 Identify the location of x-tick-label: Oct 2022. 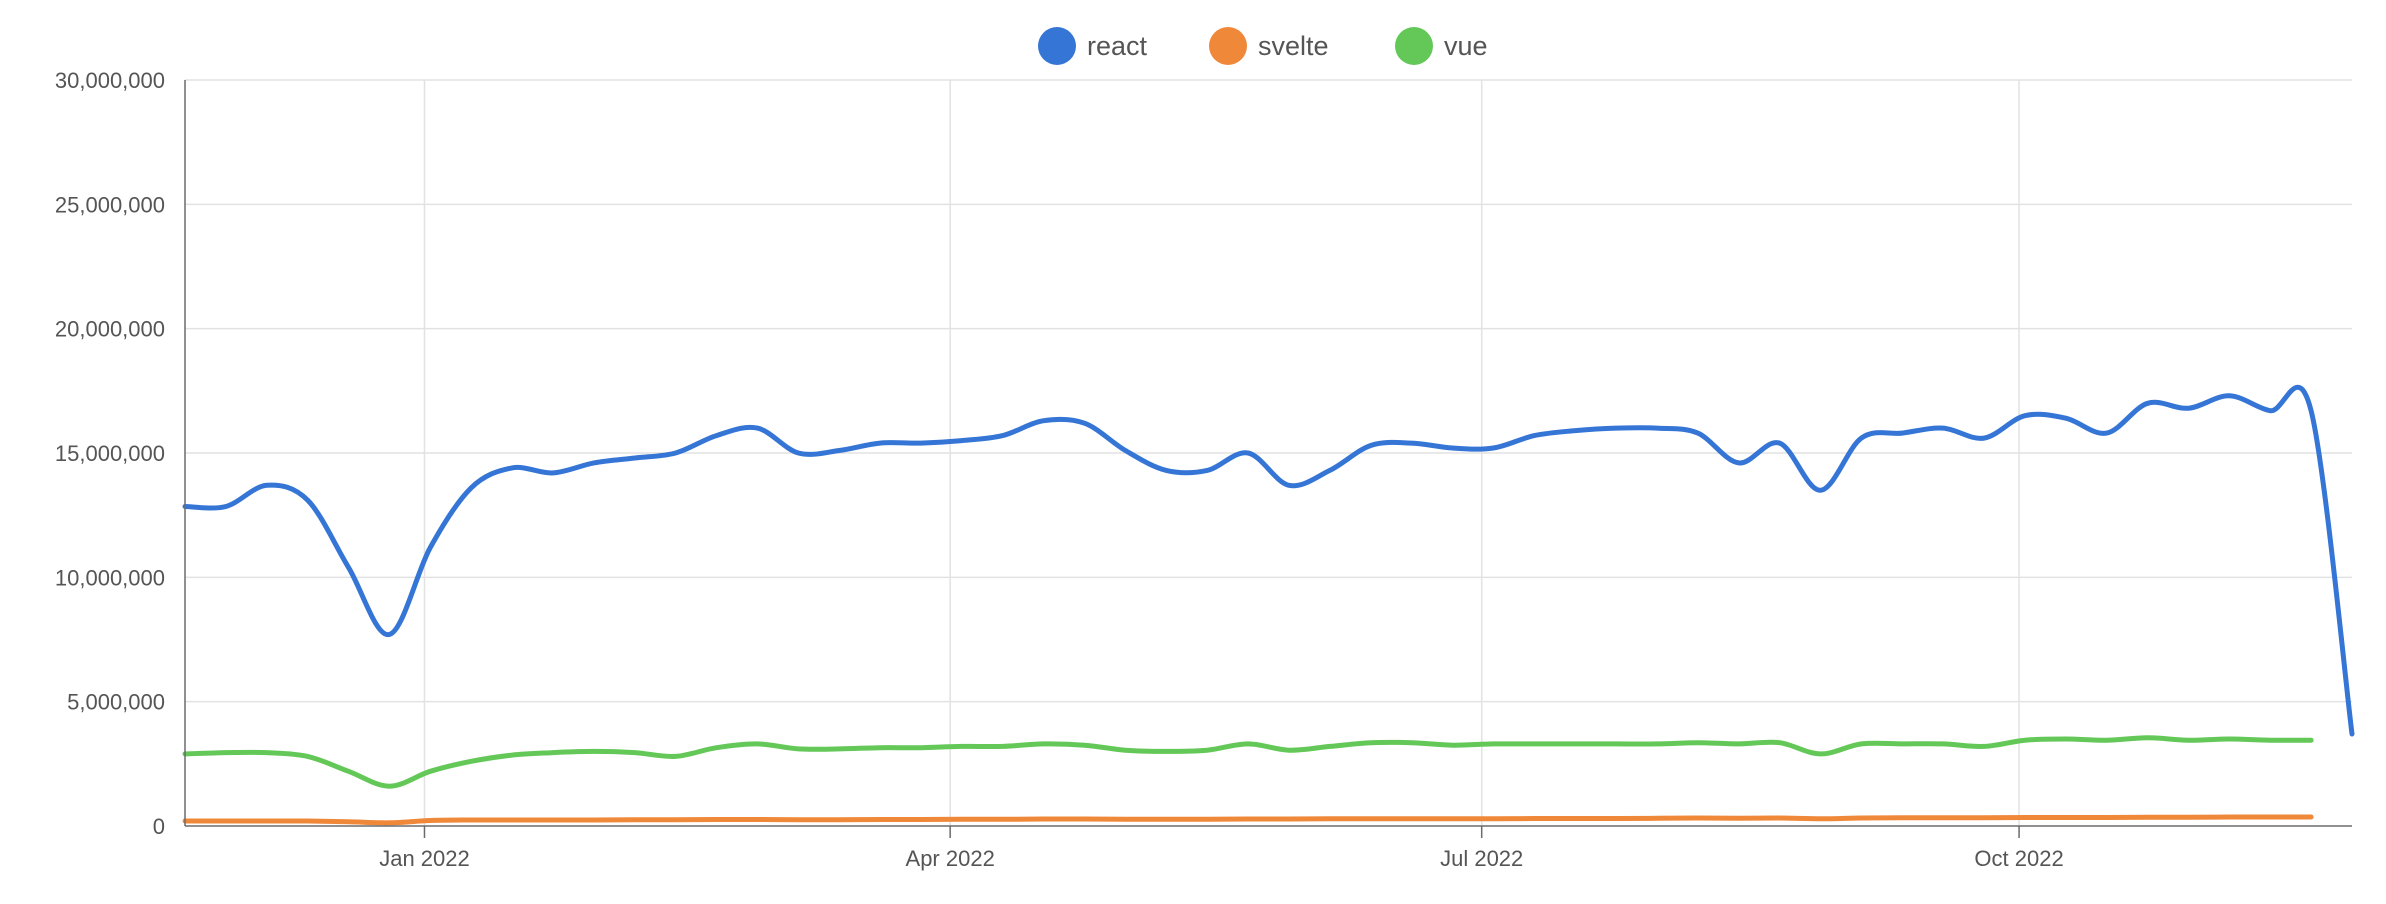
(2018, 858).